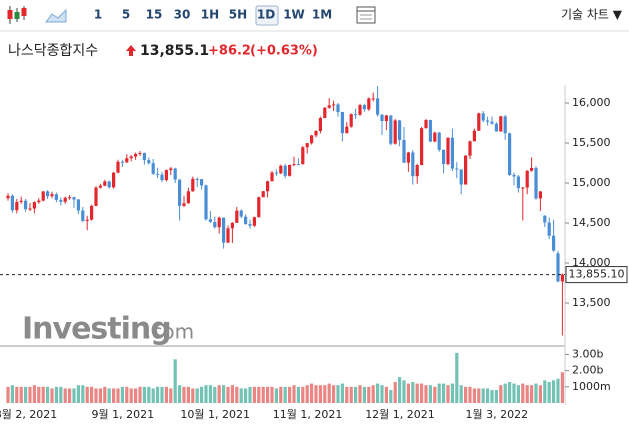 This screenshot has height=434, width=629. I want to click on candle-icon, so click(17, 15).